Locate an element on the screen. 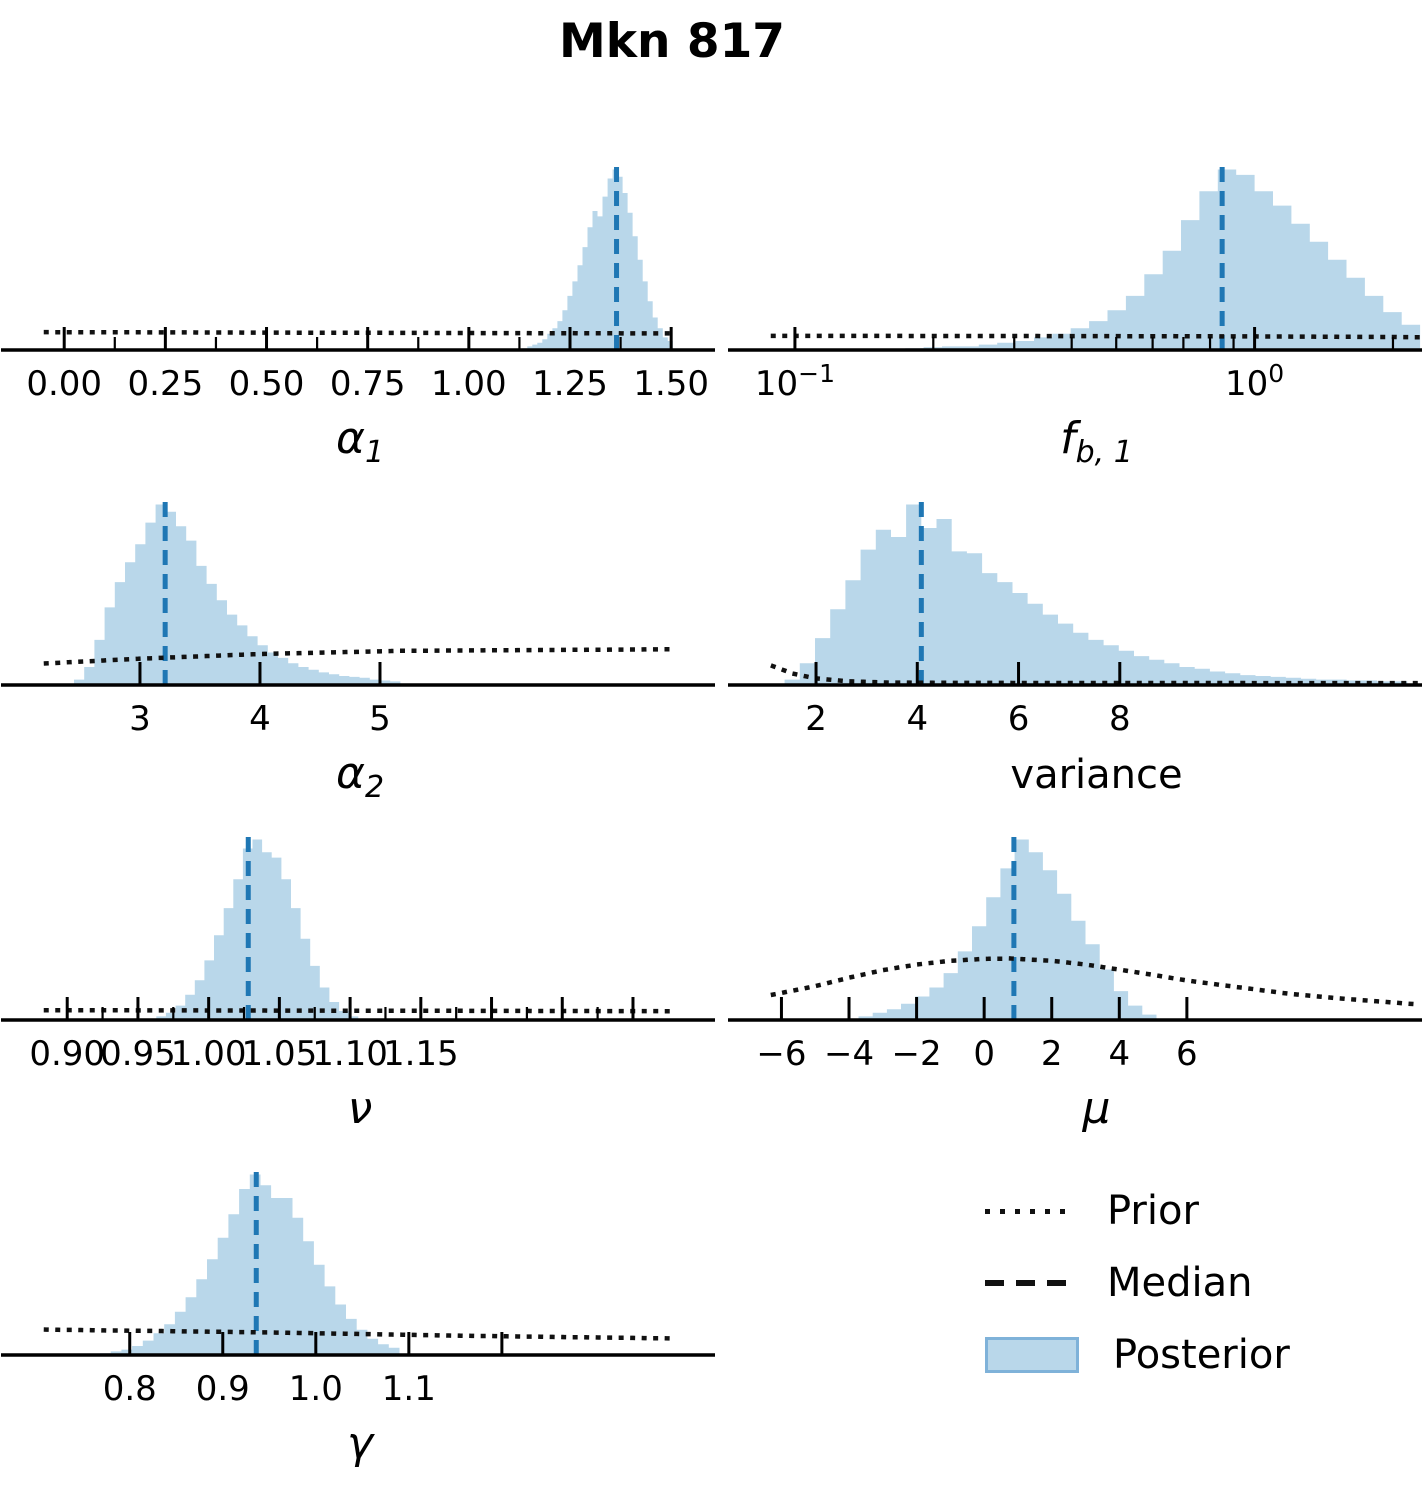 The height and width of the screenshot is (1485, 1422). tick-label-mu: 2 is located at coordinates (1052, 1054).